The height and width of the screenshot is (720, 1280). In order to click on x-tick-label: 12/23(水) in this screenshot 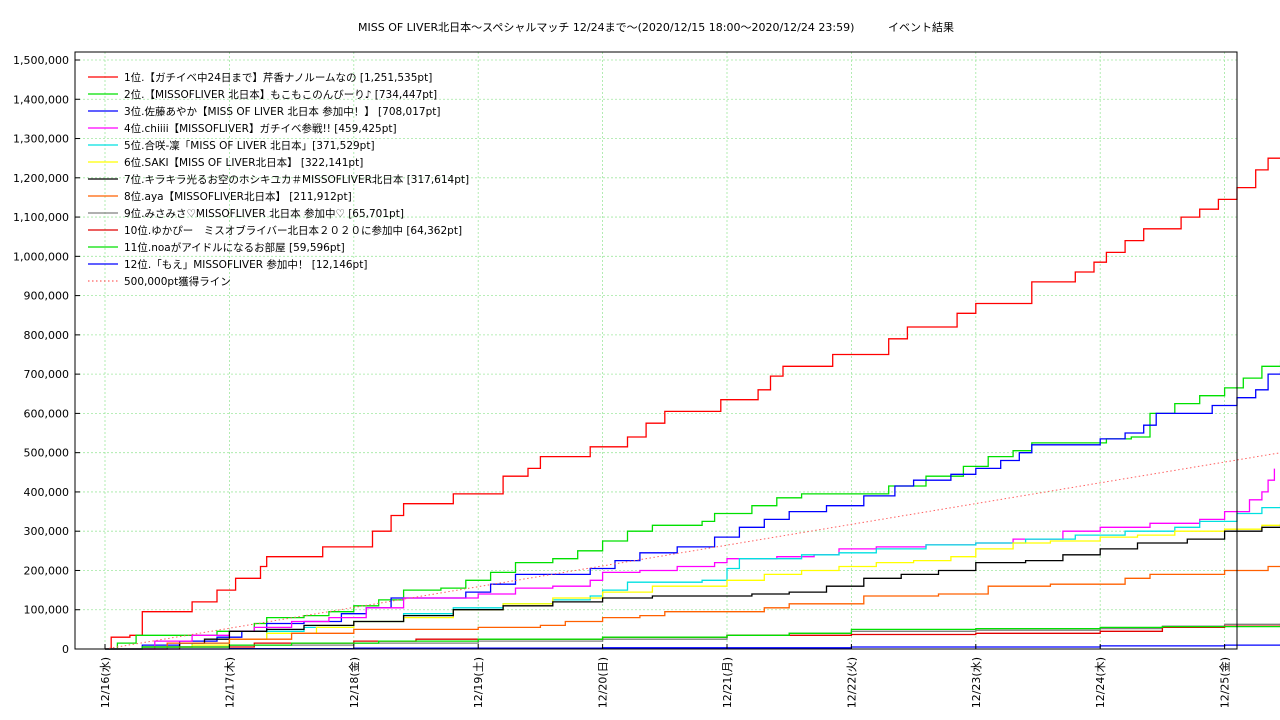, I will do `click(976, 682)`.